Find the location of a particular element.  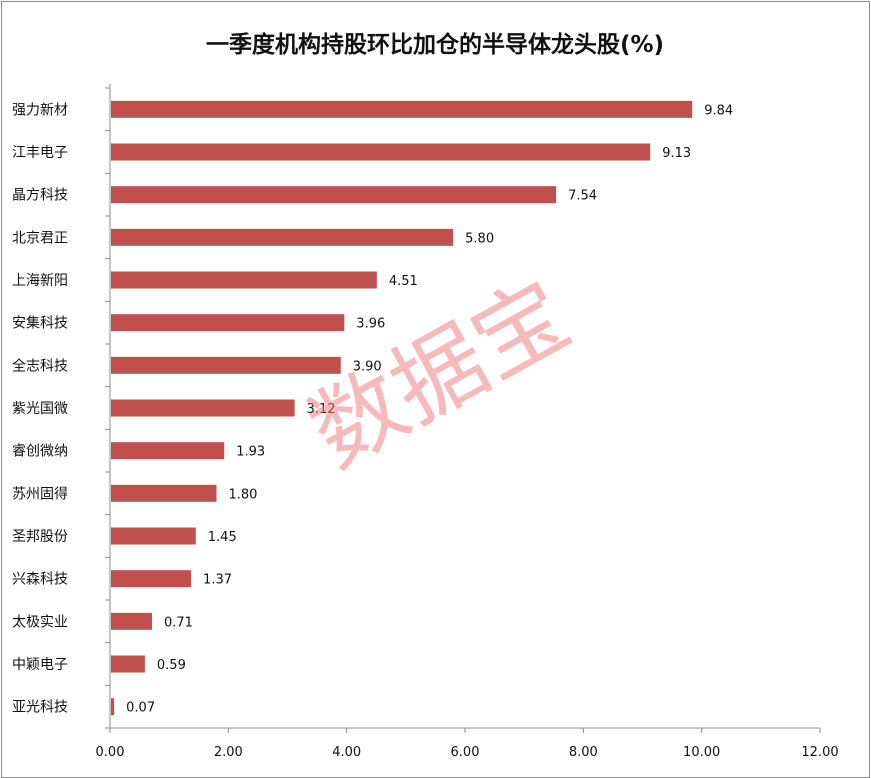

bar-group: 兴森科技 1.37 is located at coordinates (122, 579).